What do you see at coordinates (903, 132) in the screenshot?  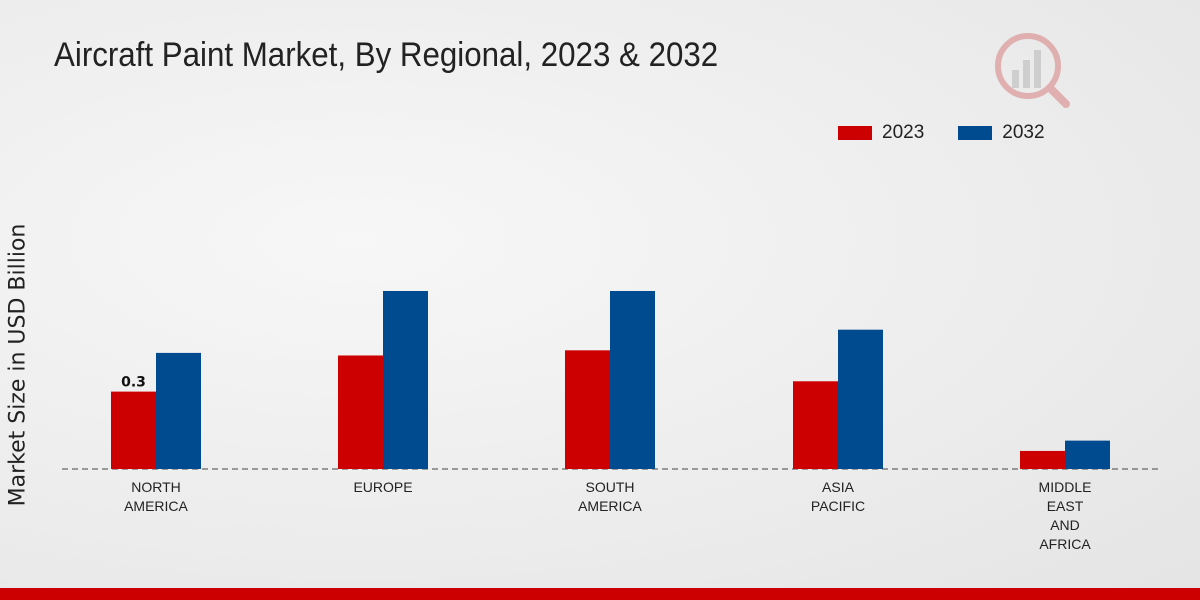 I see `legend-label-2023: 2023` at bounding box center [903, 132].